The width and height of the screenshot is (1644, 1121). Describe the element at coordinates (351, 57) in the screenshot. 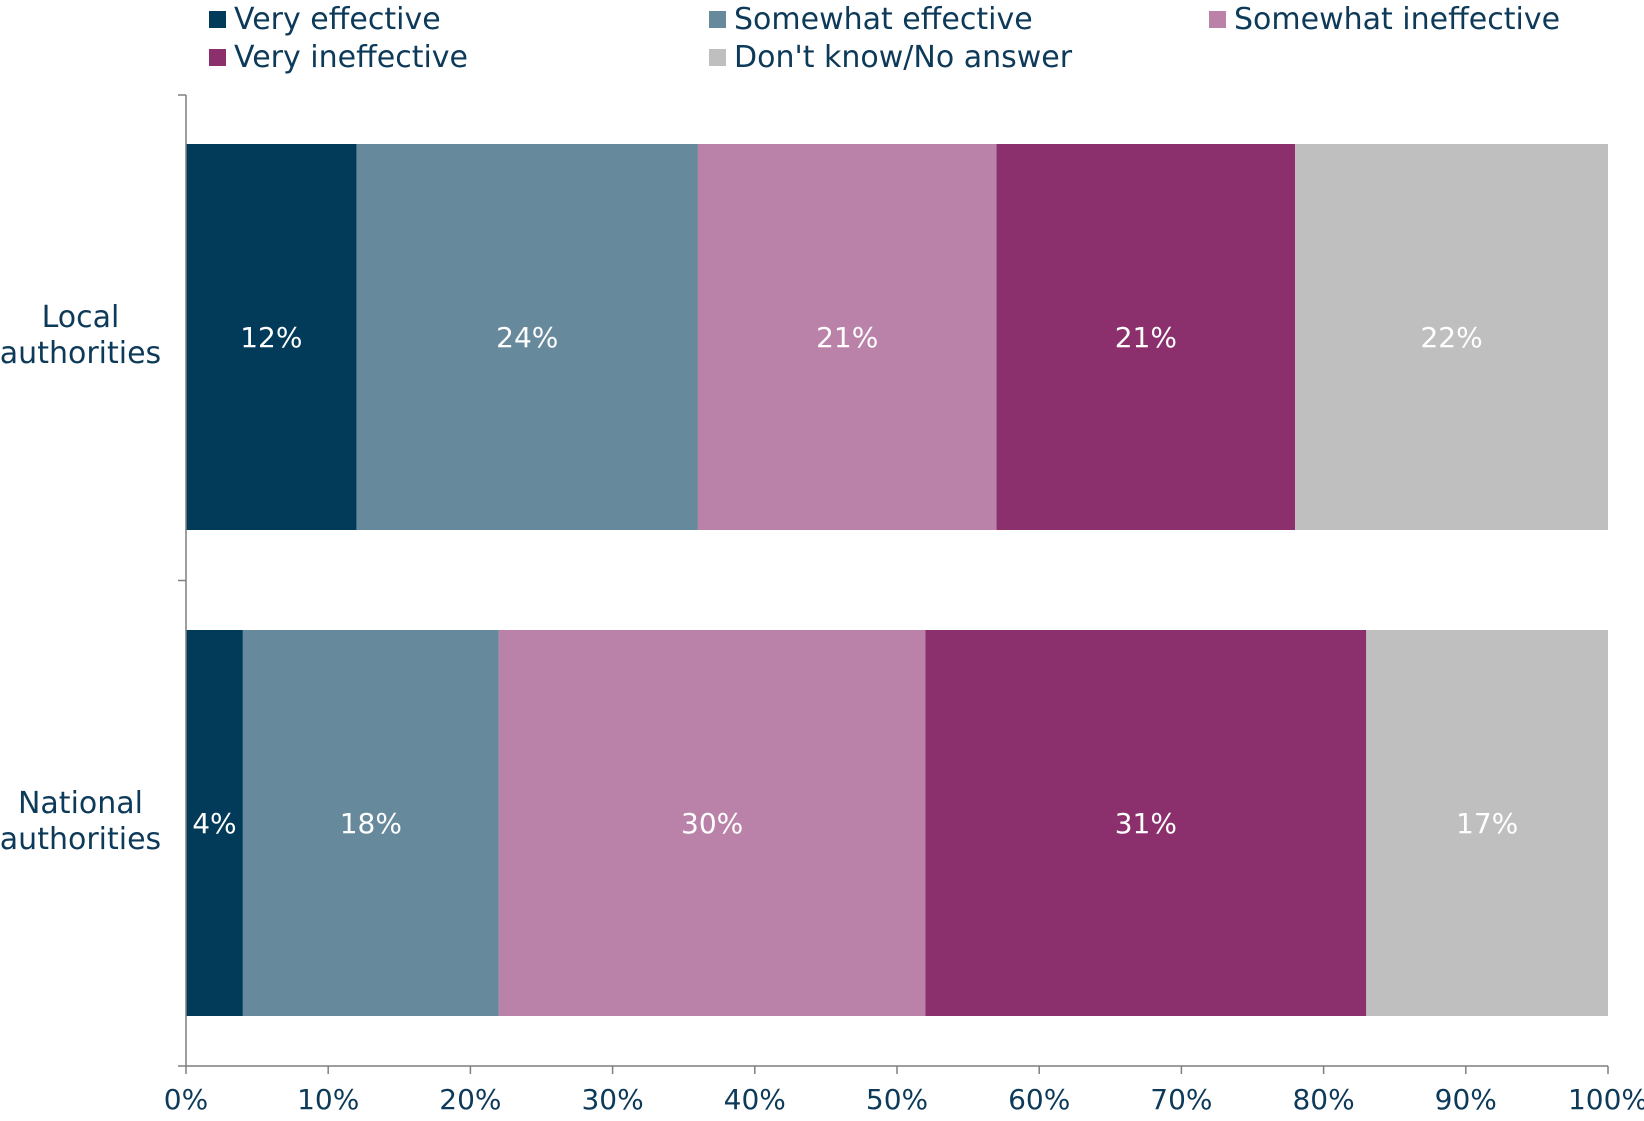

I see `legend-label-very-ineffective: Very ineffective` at that location.